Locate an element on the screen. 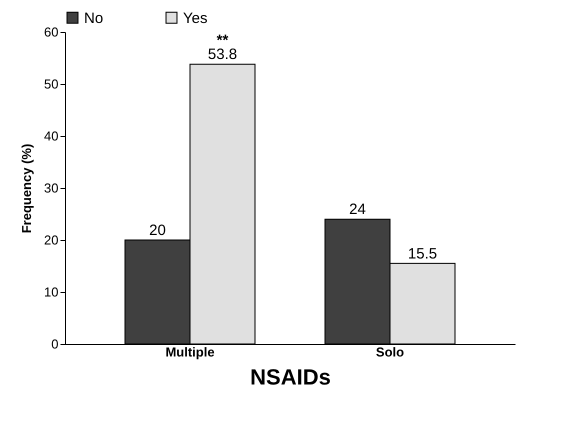 This screenshot has height=446, width=563. y-tick-label: 30 is located at coordinates (51, 188).